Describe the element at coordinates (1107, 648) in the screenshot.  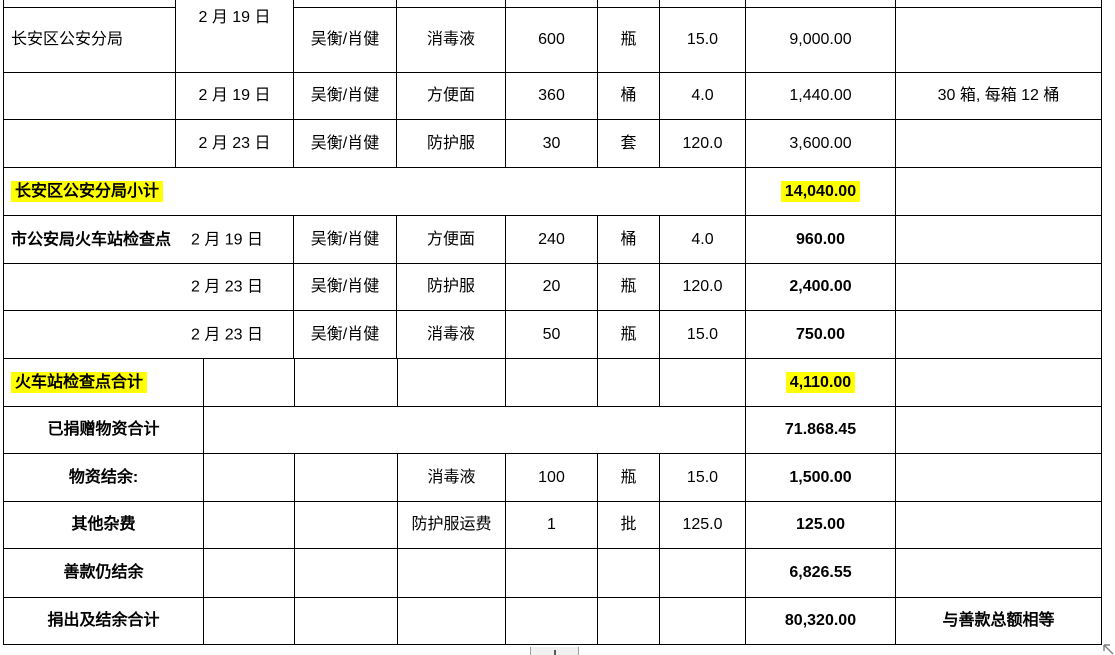
I see `table-resize-handle-icon` at that location.